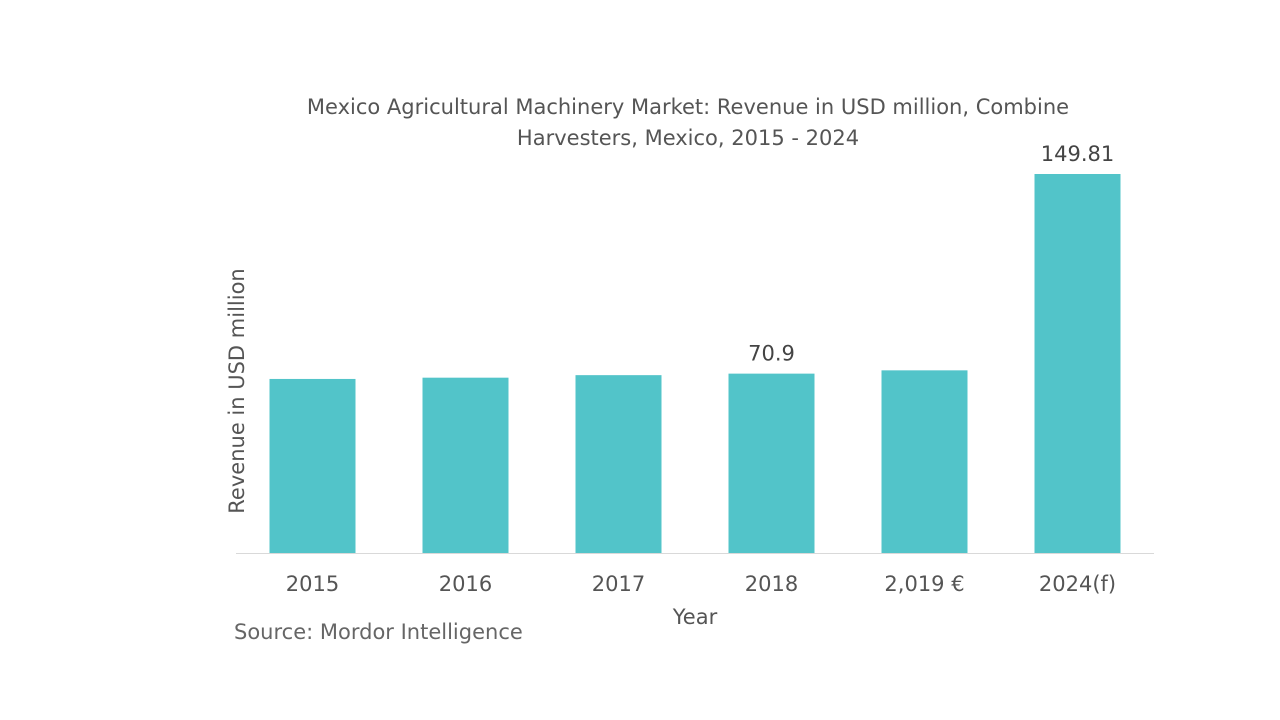  What do you see at coordinates (1077, 154) in the screenshot?
I see `data-label-5: 149.81` at bounding box center [1077, 154].